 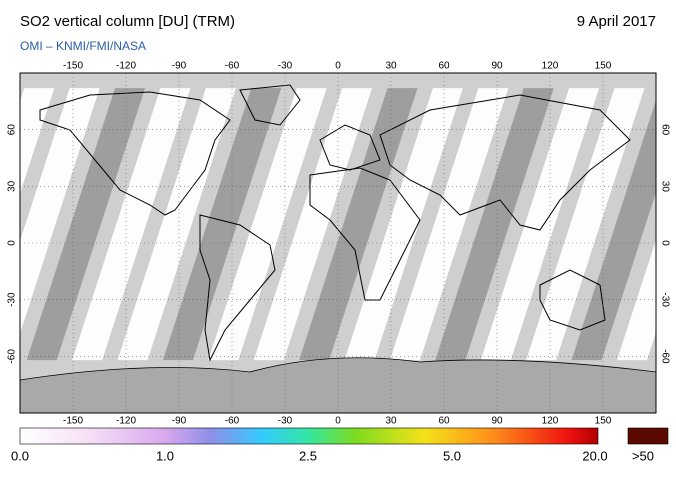 What do you see at coordinates (616, 21) in the screenshot?
I see `date: 9 April 2017` at bounding box center [616, 21].